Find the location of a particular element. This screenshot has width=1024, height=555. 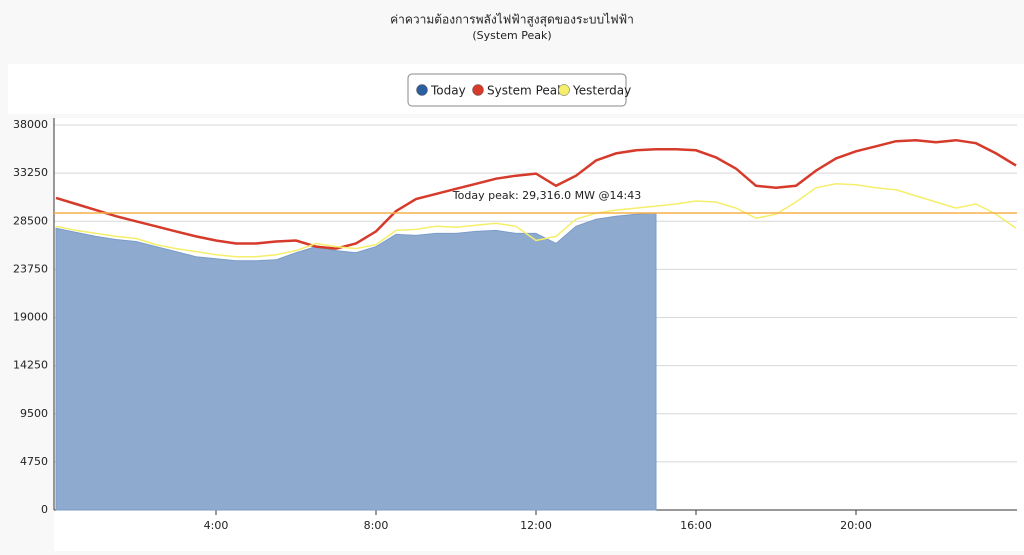

y-tick-label: 28500 is located at coordinates (30, 220).